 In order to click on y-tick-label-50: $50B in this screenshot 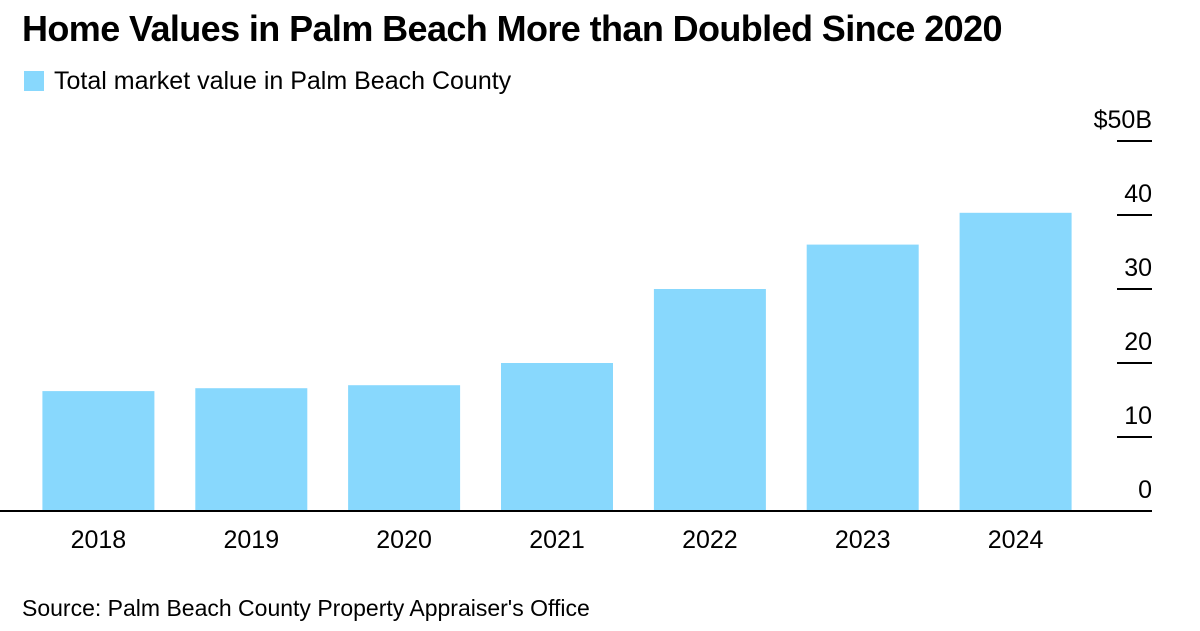, I will do `click(1123, 120)`.